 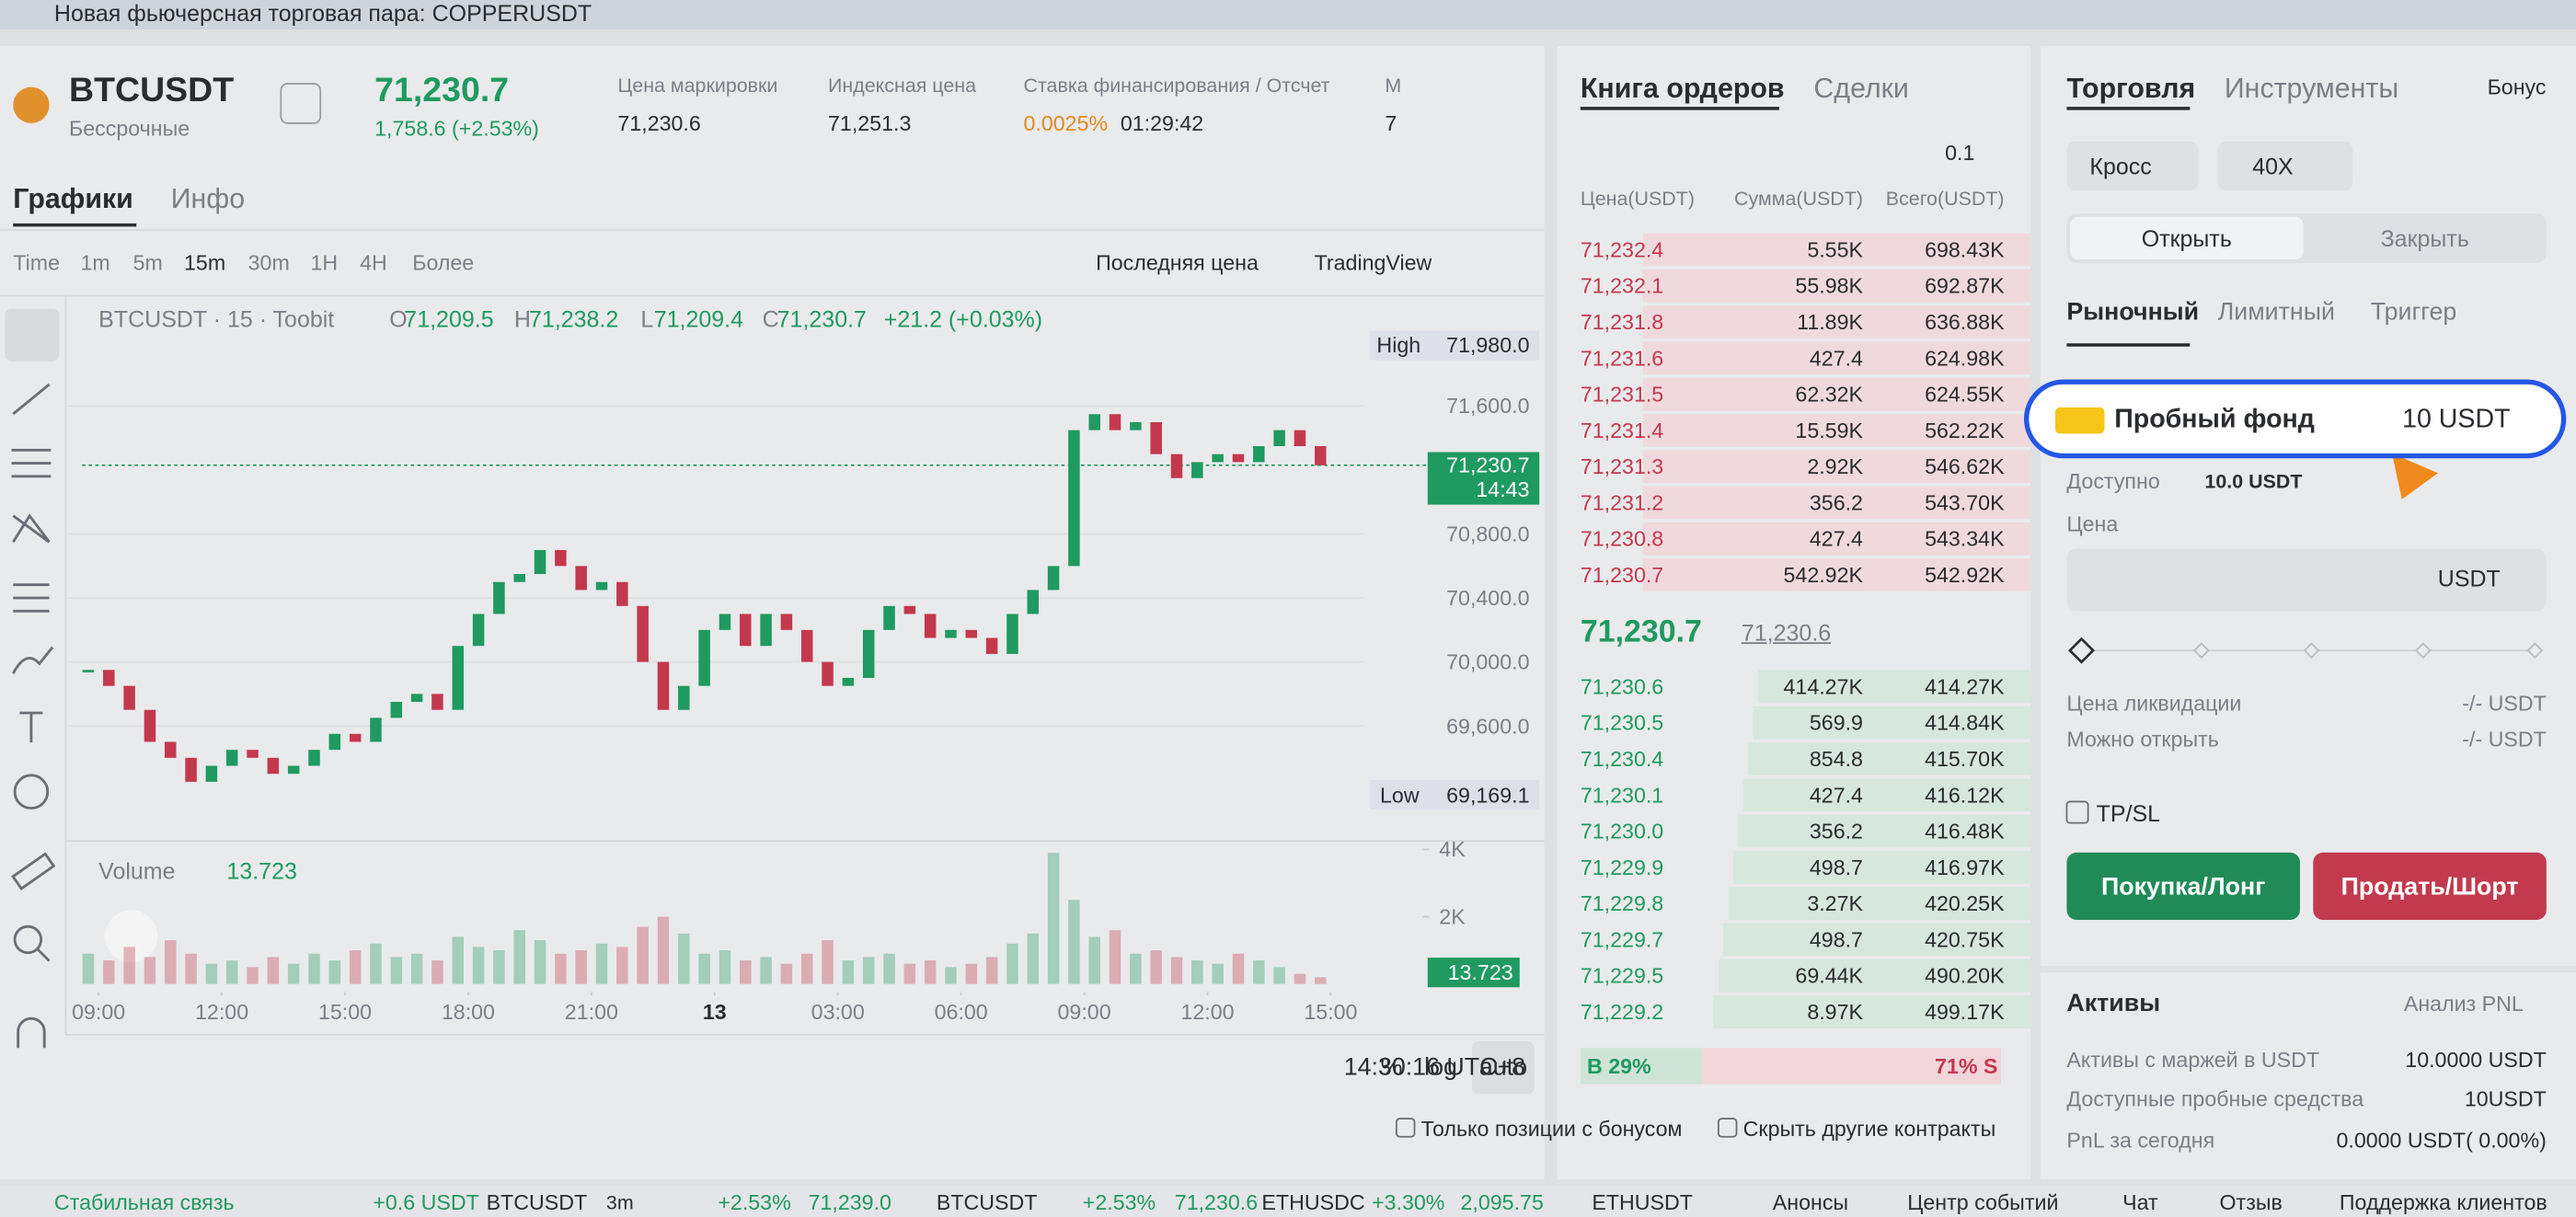 What do you see at coordinates (1682, 89) in the screenshot?
I see `tab: Книга ордеров` at bounding box center [1682, 89].